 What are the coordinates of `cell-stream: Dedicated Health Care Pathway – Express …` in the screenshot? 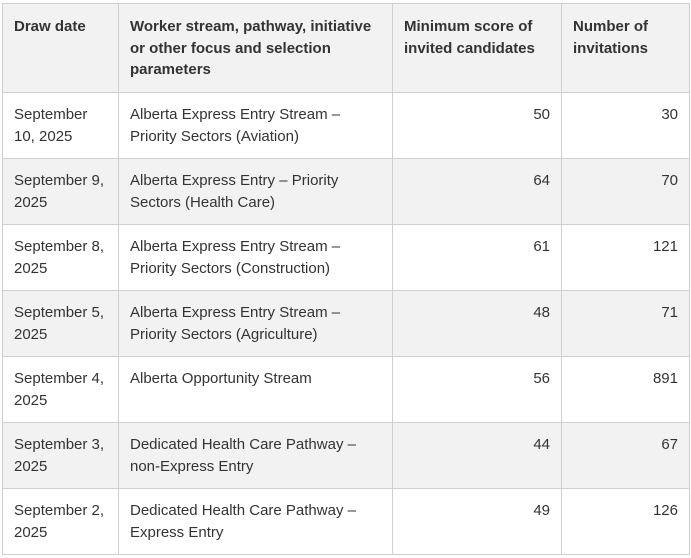 It's located at (255, 521).